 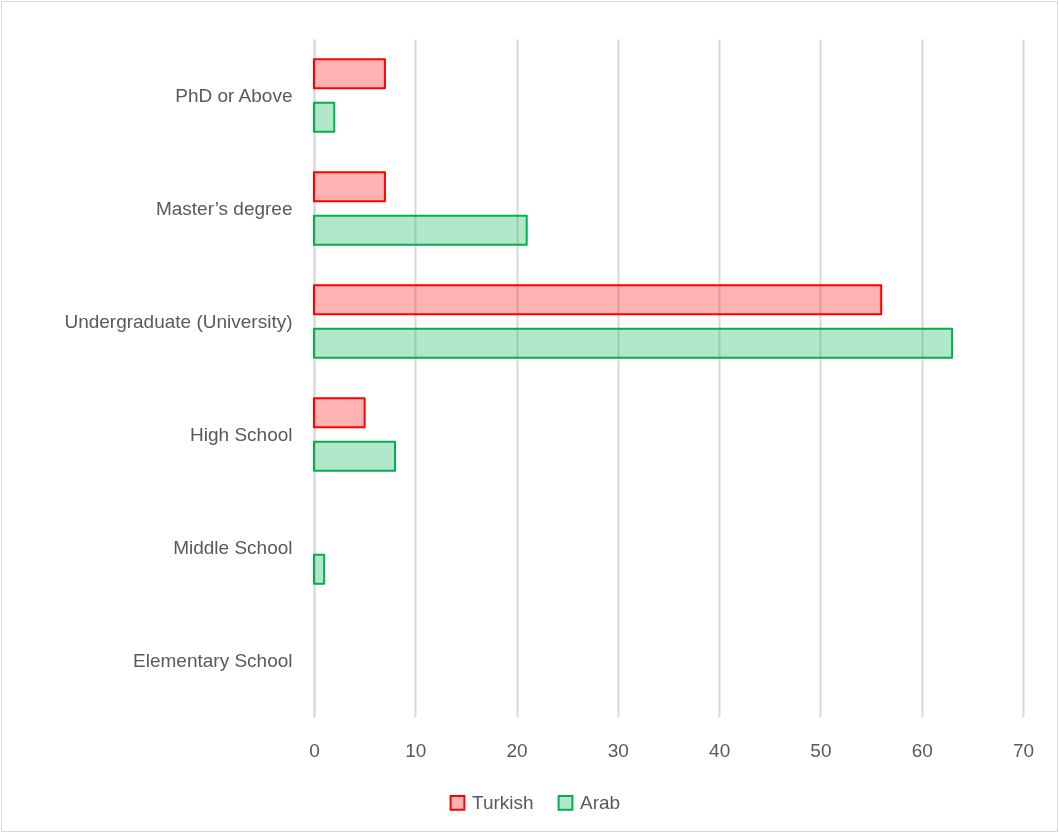 What do you see at coordinates (314, 750) in the screenshot?
I see `x-tick-label: 0` at bounding box center [314, 750].